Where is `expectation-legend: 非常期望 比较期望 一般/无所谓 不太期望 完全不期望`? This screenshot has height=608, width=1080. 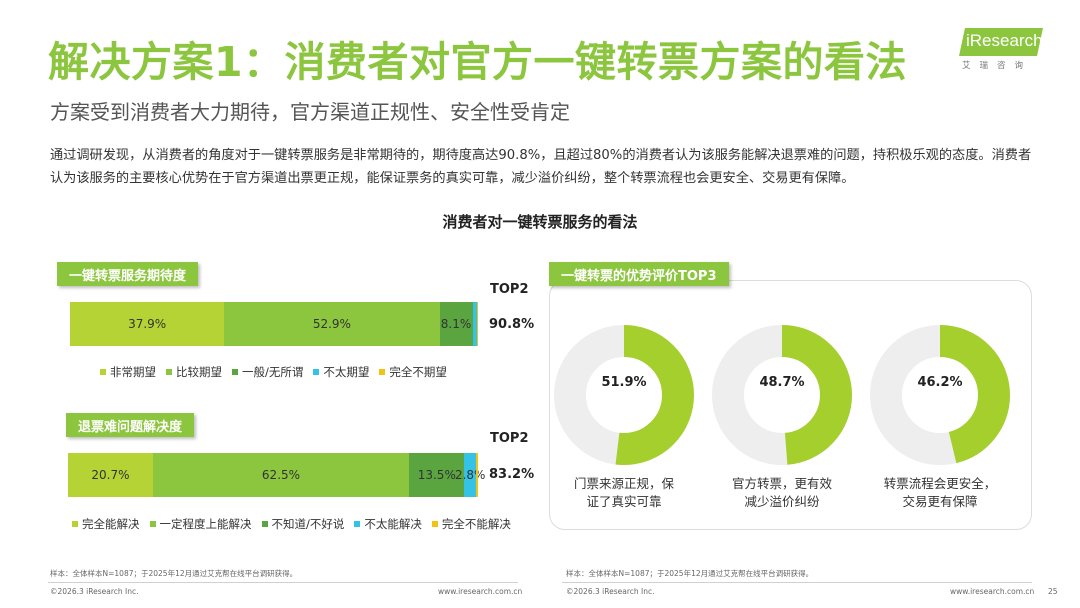
expectation-legend: 非常期望 比较期望 一般/无所谓 不太期望 完全不期望 is located at coordinates (278, 372).